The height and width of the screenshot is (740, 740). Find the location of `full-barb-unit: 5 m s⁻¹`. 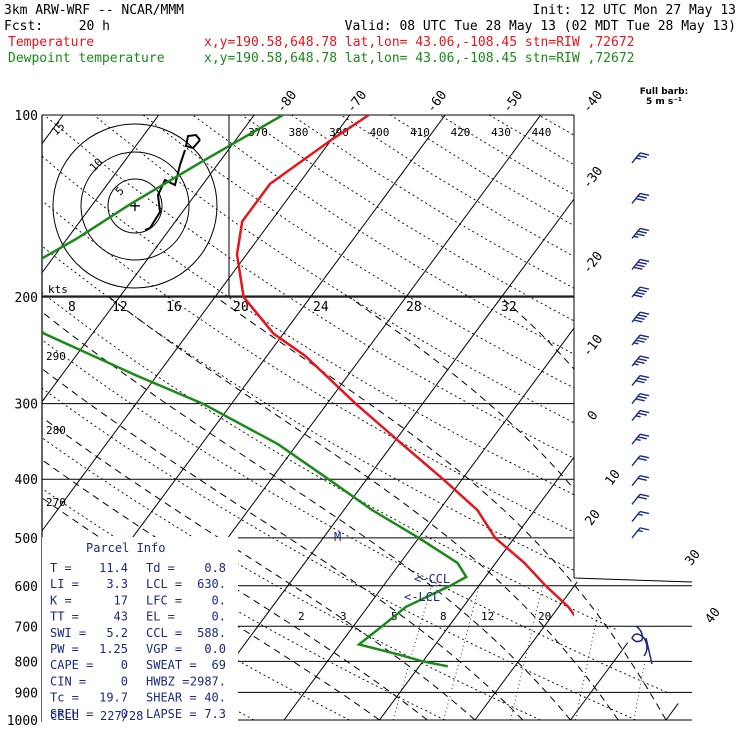

full-barb-unit: 5 m s⁻¹ is located at coordinates (664, 102).